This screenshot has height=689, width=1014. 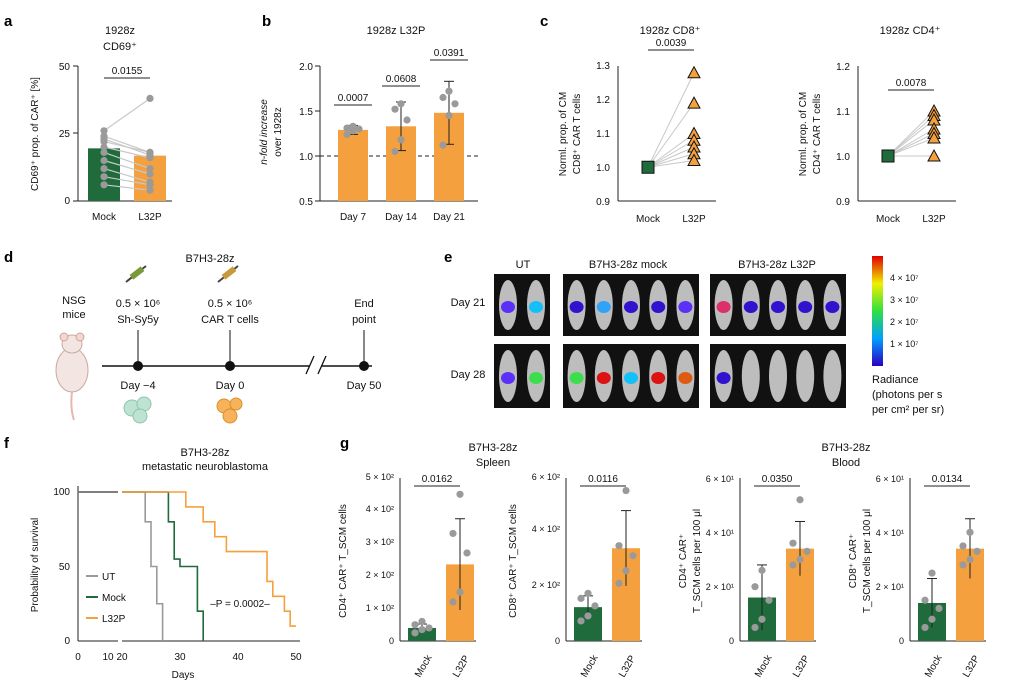 What do you see at coordinates (424, 665) in the screenshot?
I see `panel-g1-xticklabel: Mock` at bounding box center [424, 665].